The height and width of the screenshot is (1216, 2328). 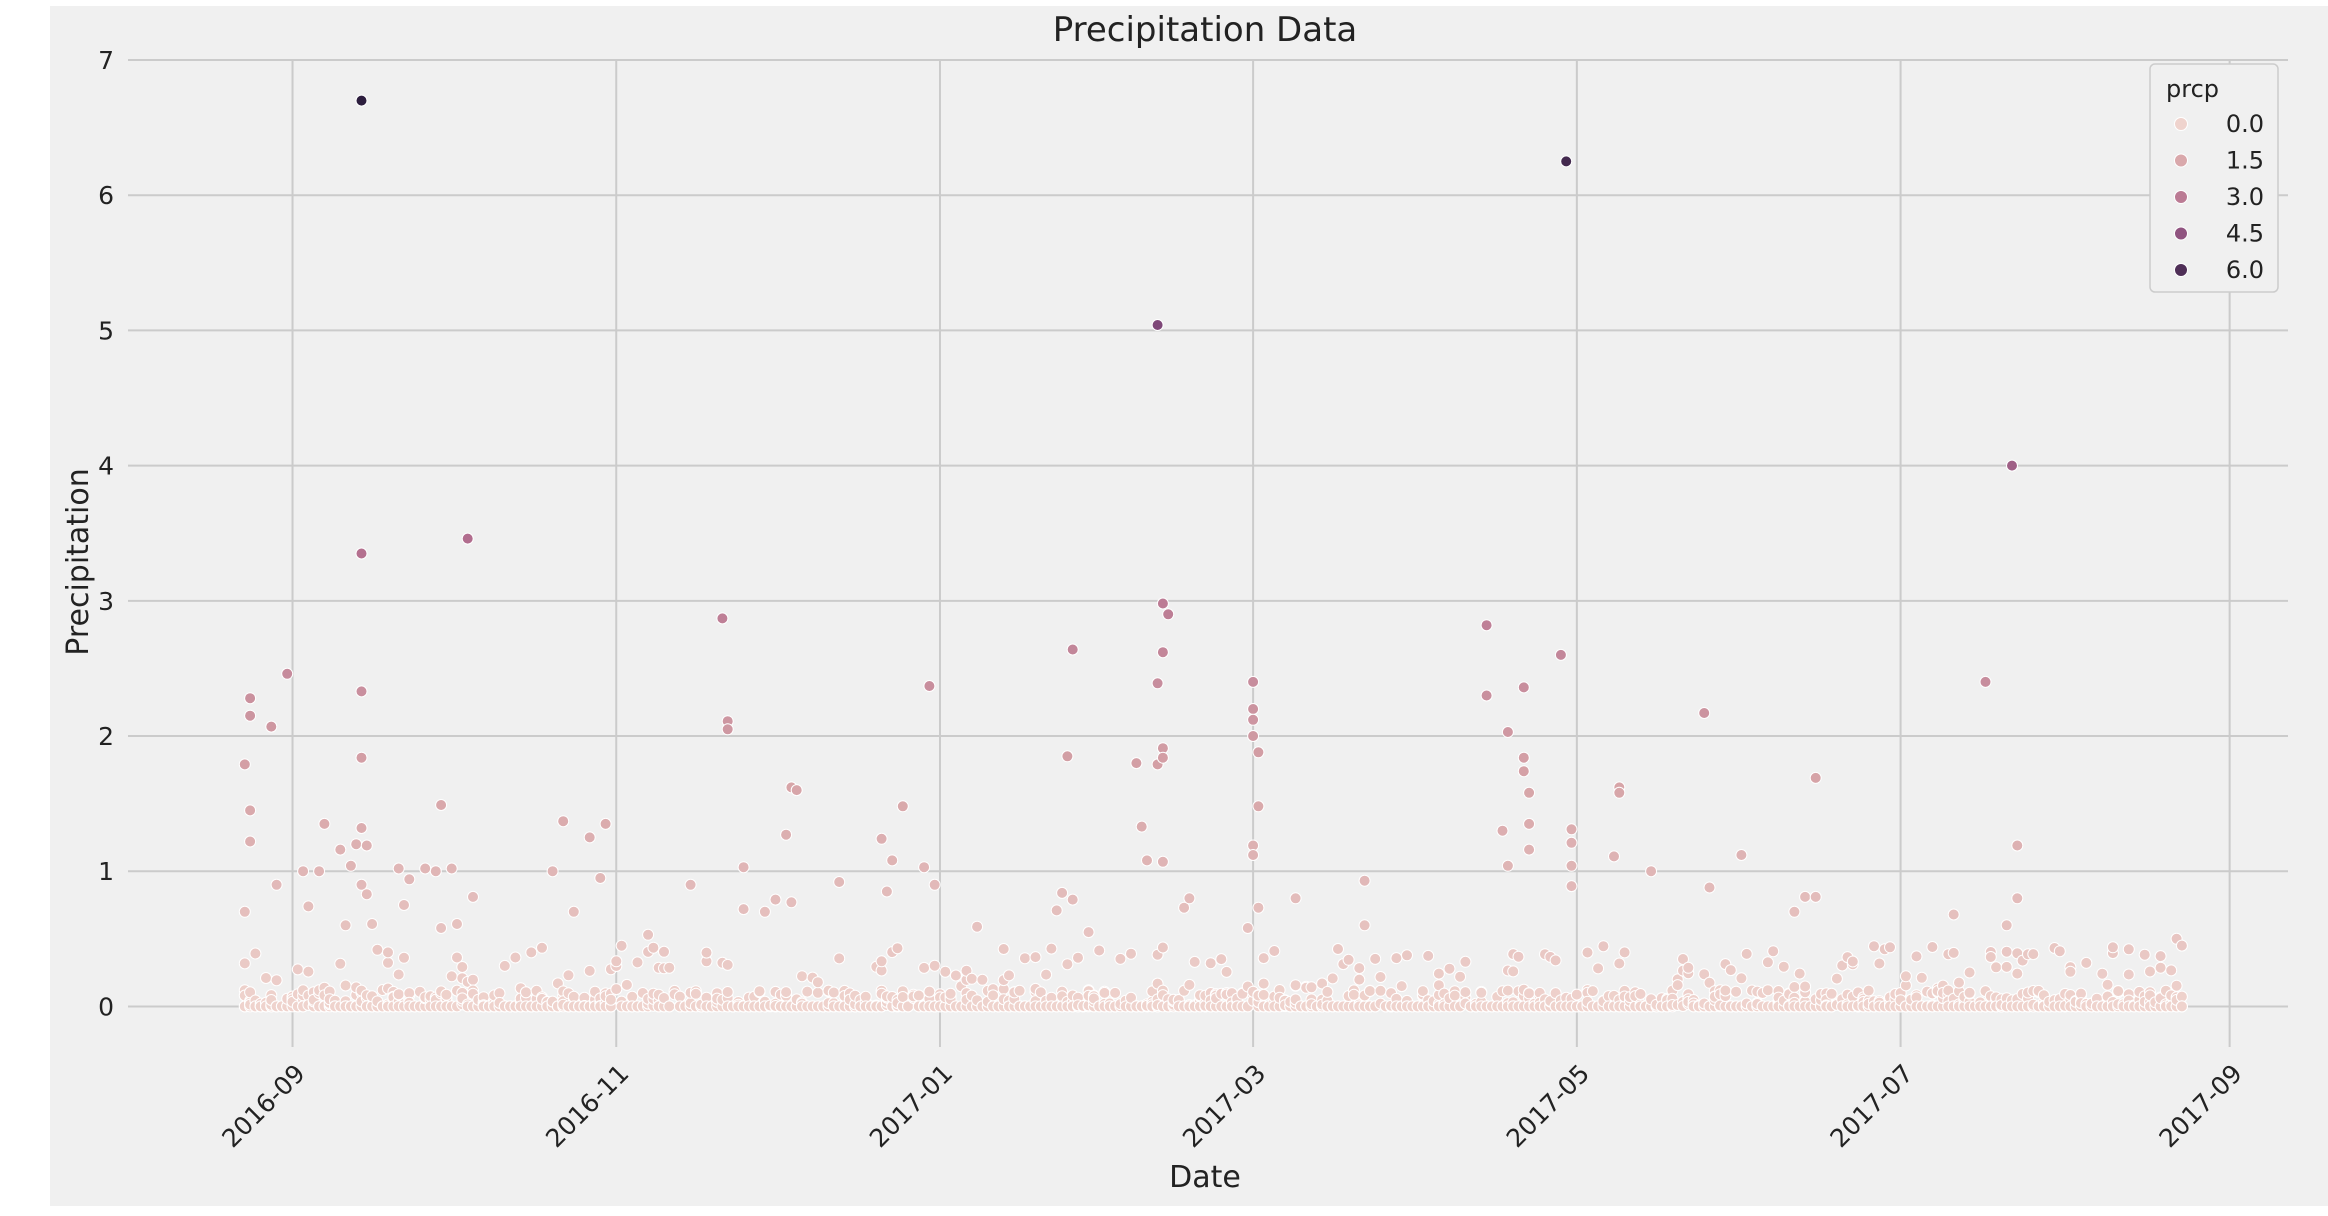 I want to click on legend-label: 1.5, so click(x=2245, y=161).